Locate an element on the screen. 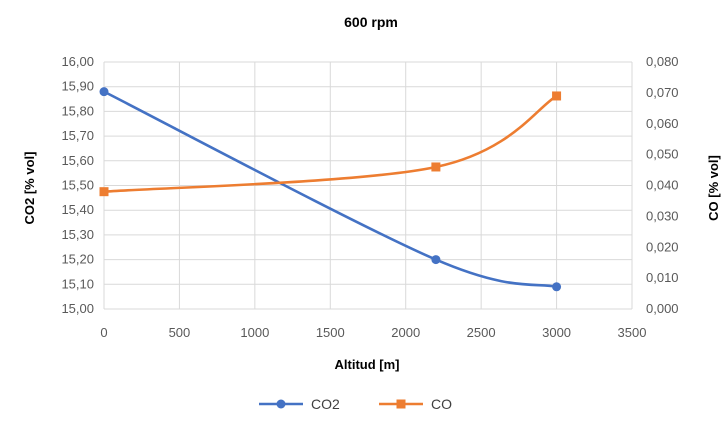 Image resolution: width=727 pixels, height=428 pixels. y-tick-label: 15,80 is located at coordinates (77, 110).